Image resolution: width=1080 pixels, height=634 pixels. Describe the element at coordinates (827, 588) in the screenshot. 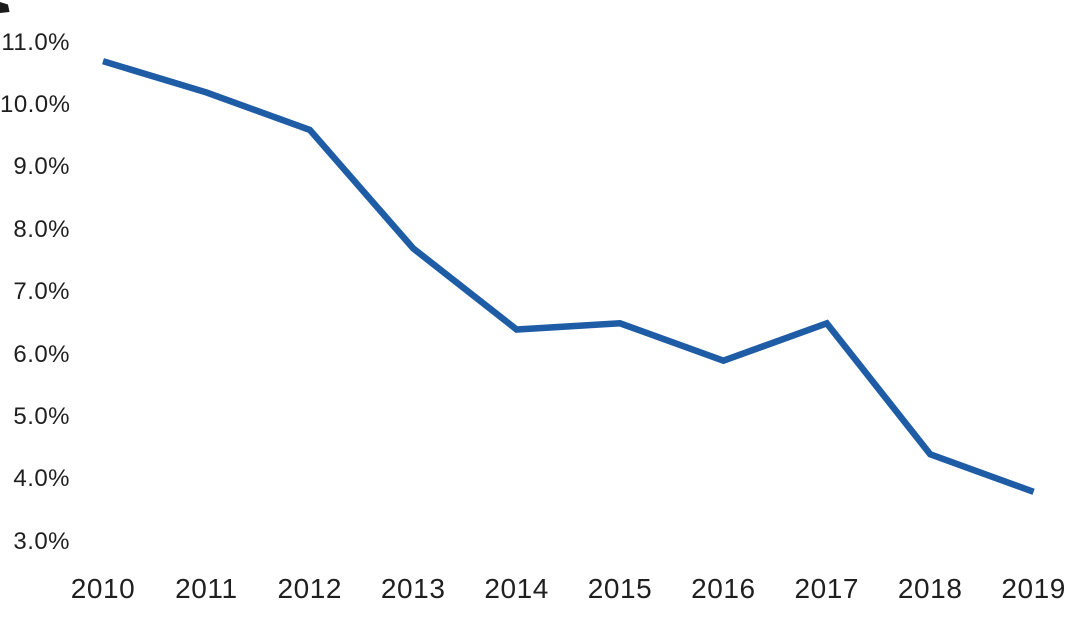

I see `x-axis-tick-label: 2017` at that location.